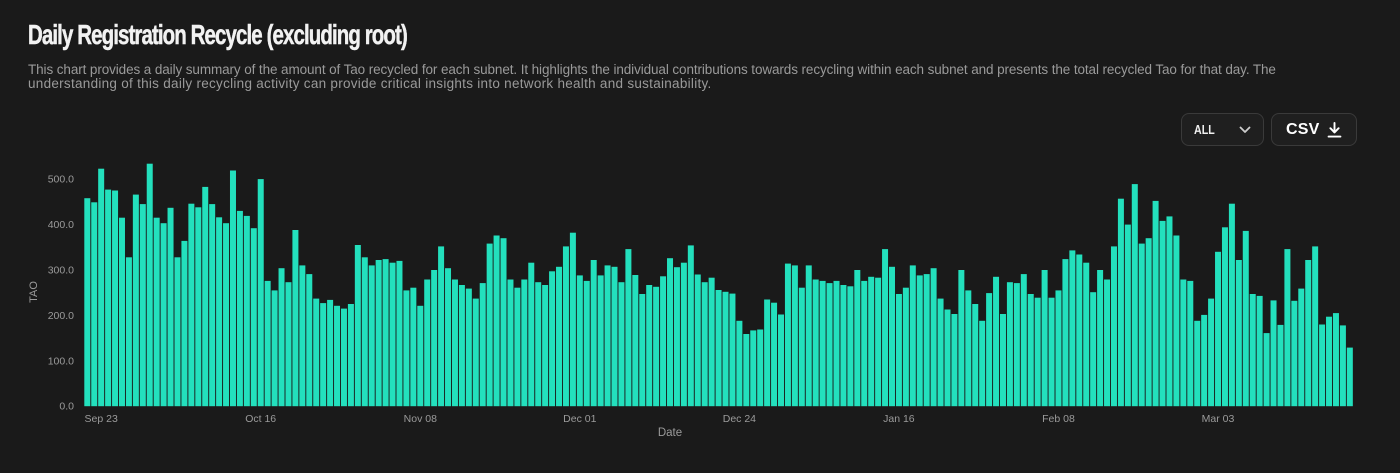  What do you see at coordinates (899, 419) in the screenshot?
I see `svg-text: Jan 16` at bounding box center [899, 419].